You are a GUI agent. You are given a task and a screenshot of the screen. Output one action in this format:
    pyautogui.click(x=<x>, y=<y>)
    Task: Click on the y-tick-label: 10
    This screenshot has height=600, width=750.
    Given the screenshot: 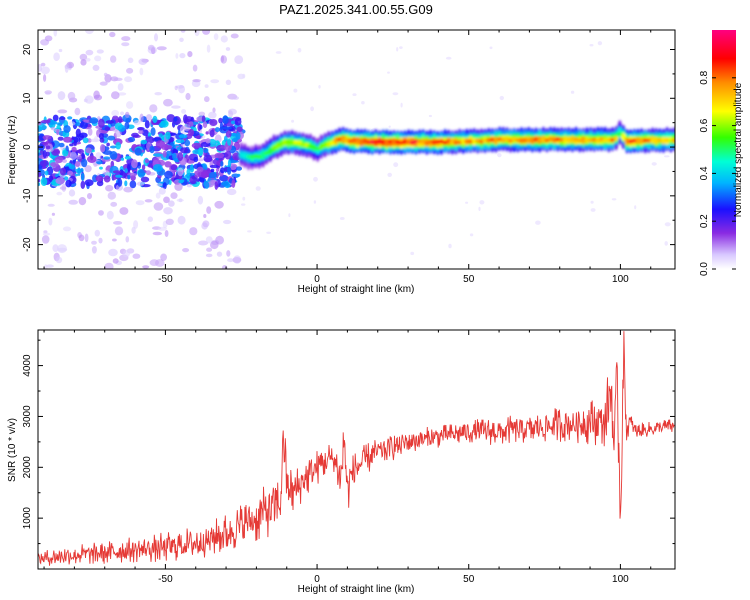 What is the action you would take?
    pyautogui.click(x=27, y=98)
    